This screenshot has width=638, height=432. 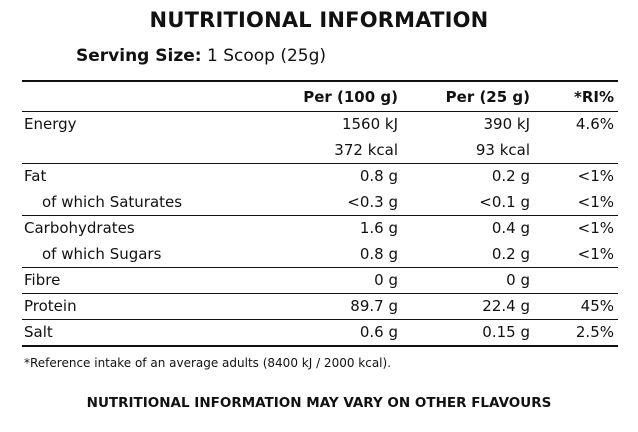 I want to click on value-per-100g: 0 g, so click(x=386, y=280).